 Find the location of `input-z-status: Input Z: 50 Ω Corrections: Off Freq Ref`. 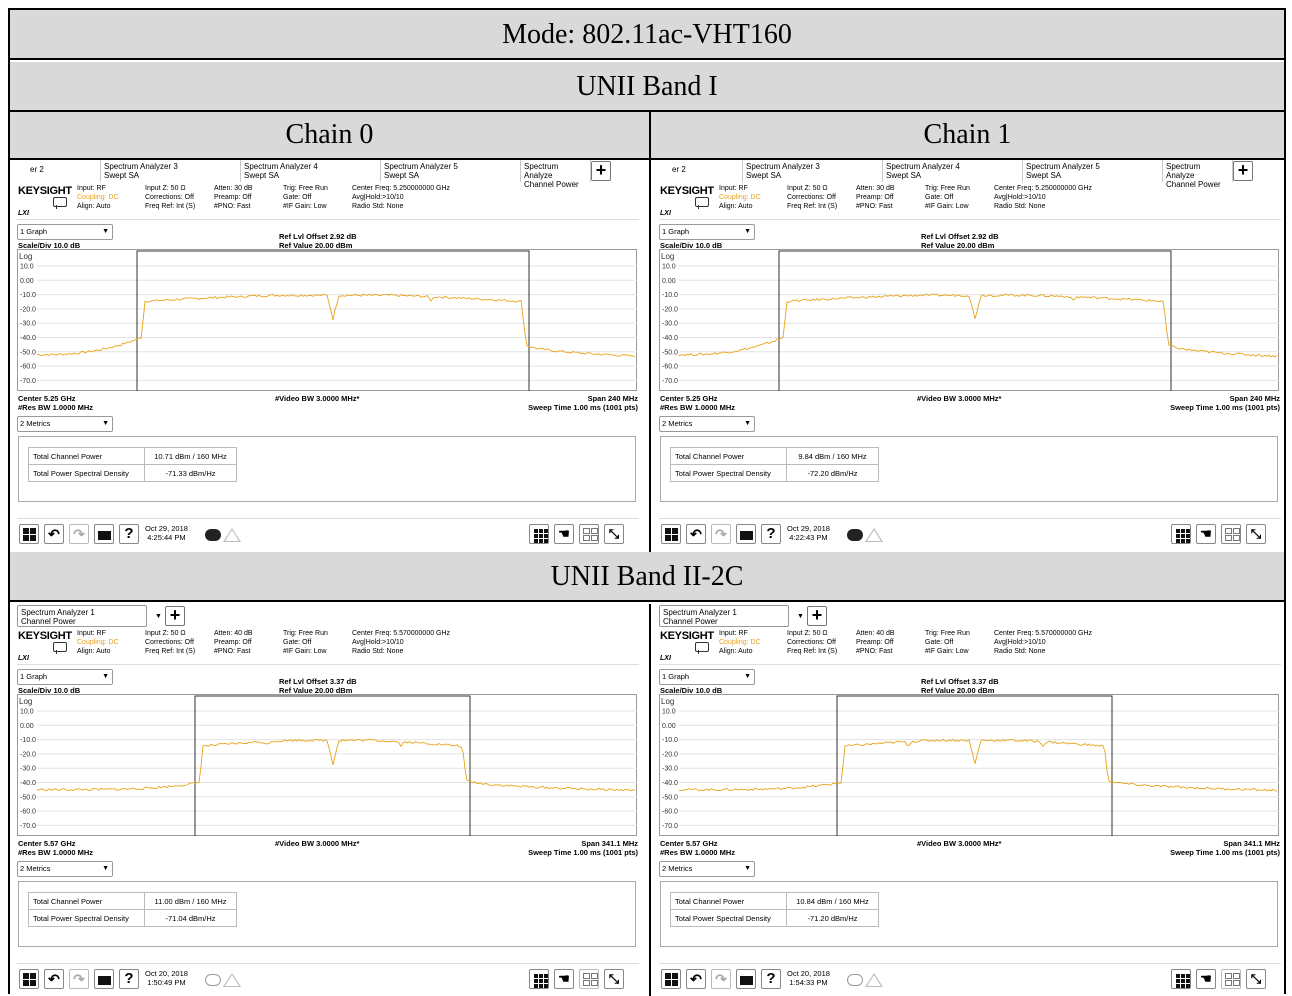

input-z-status: Input Z: 50 Ω Corrections: Off Freq Ref is located at coordinates (170, 197).